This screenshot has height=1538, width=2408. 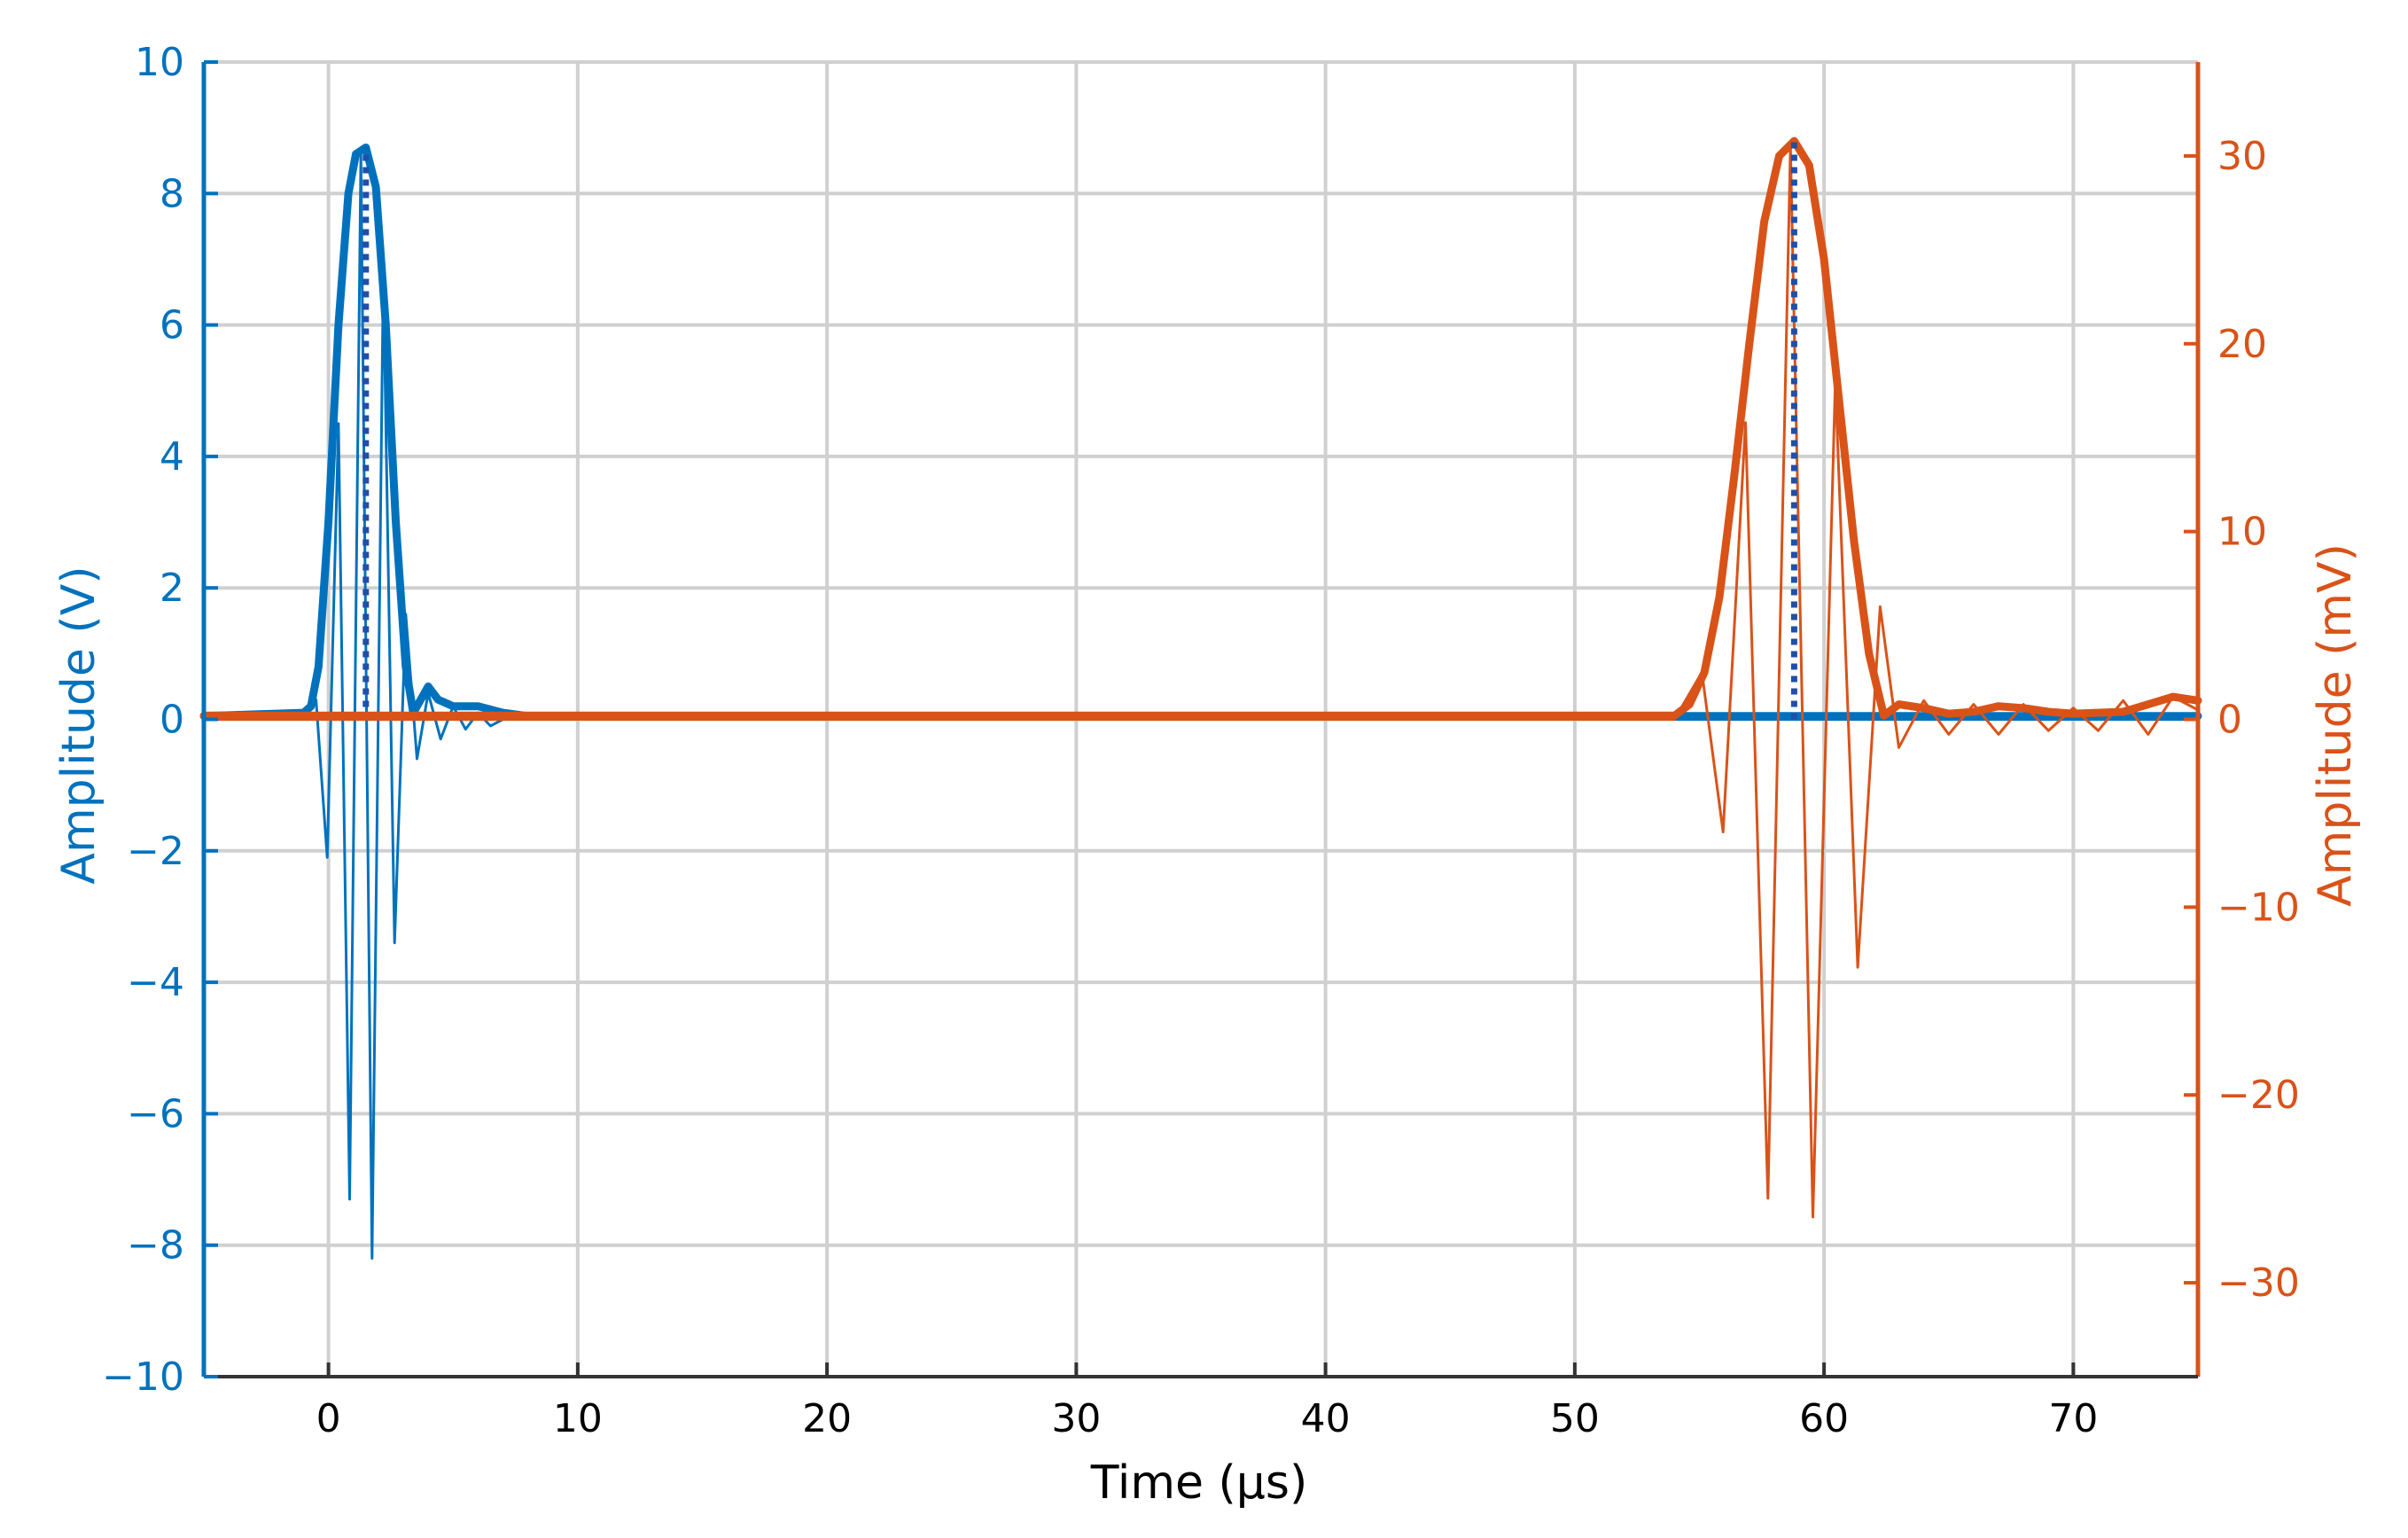 What do you see at coordinates (1575, 1419) in the screenshot?
I see `x-tick-label: 50` at bounding box center [1575, 1419].